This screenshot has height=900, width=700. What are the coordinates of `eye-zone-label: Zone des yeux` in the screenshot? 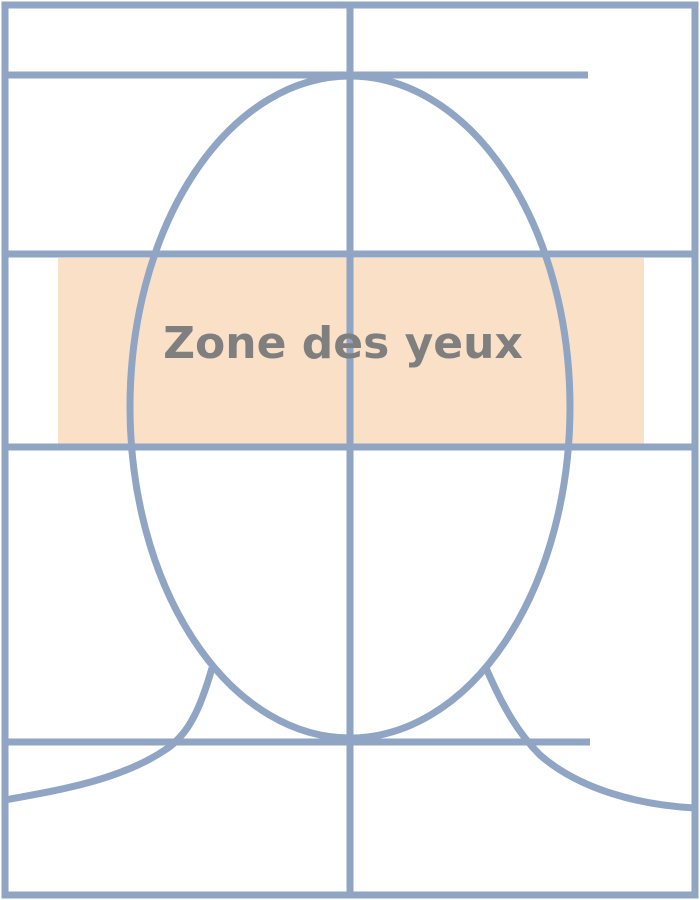 It's located at (343, 343).